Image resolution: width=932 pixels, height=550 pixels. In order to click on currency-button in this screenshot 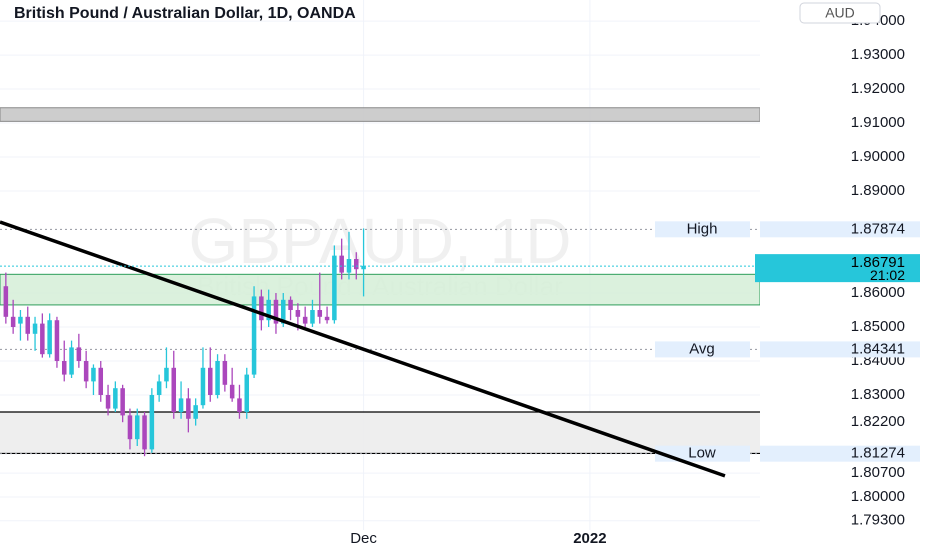, I will do `click(840, 13)`.